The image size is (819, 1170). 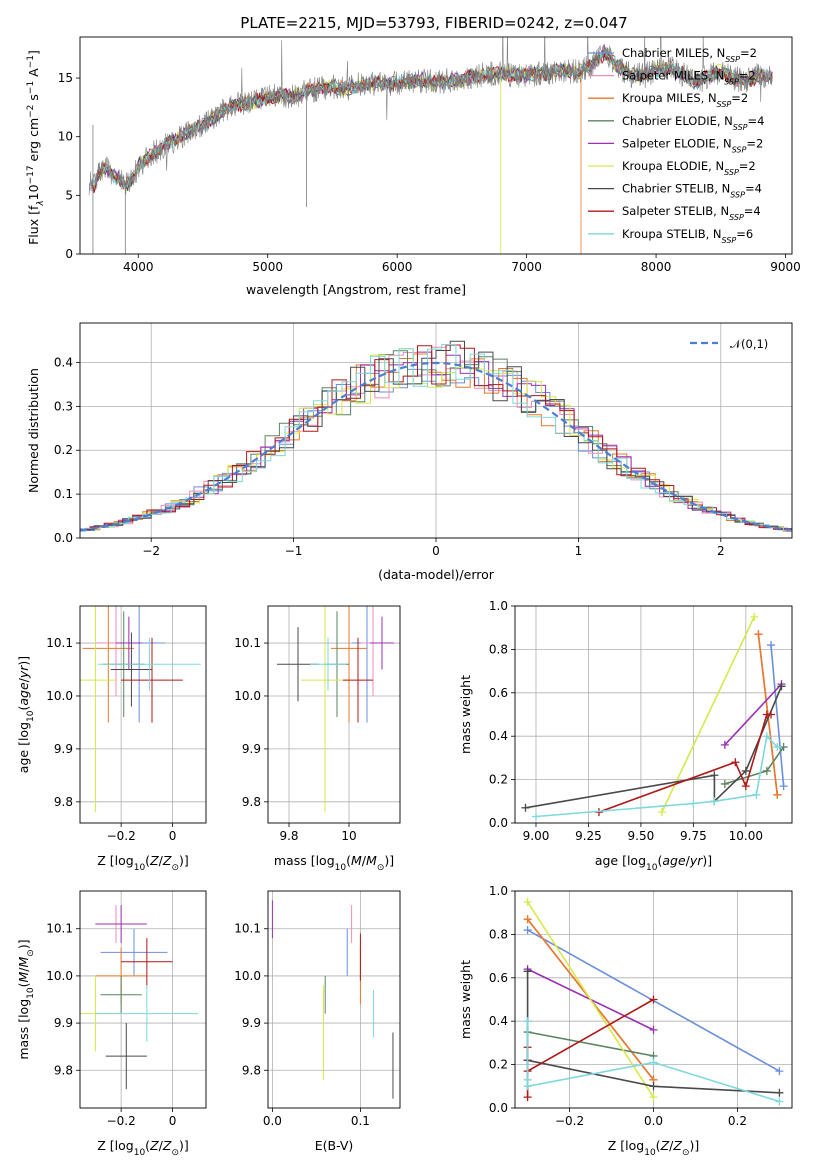 I want to click on x-tick-label: −2, so click(x=151, y=551).